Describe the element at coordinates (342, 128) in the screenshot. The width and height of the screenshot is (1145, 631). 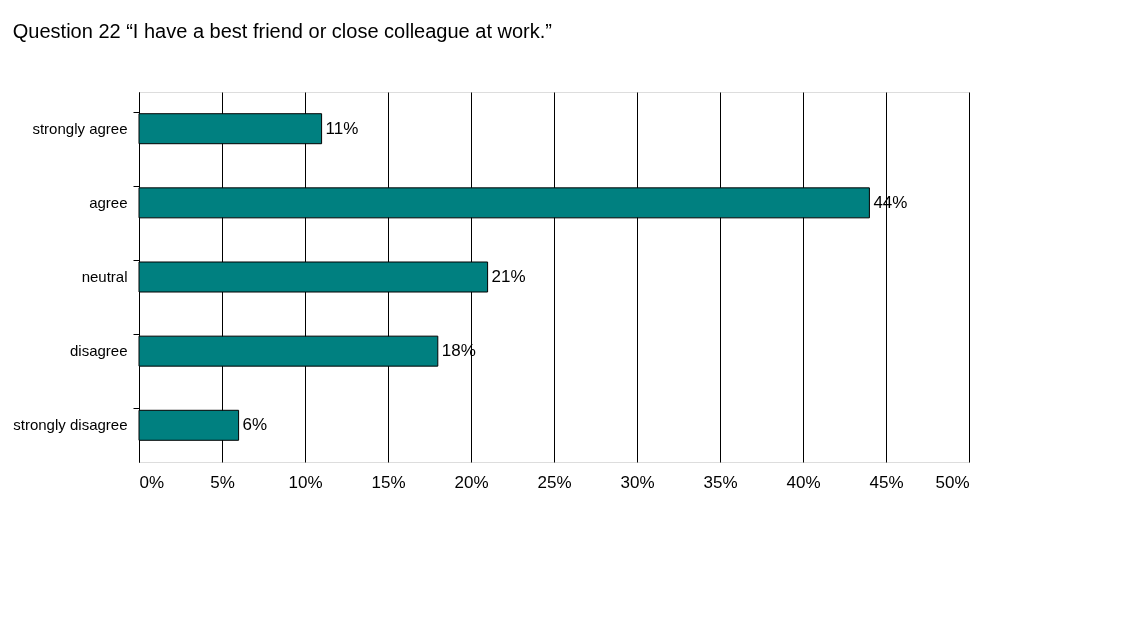
I see `data-label: 11%` at that location.